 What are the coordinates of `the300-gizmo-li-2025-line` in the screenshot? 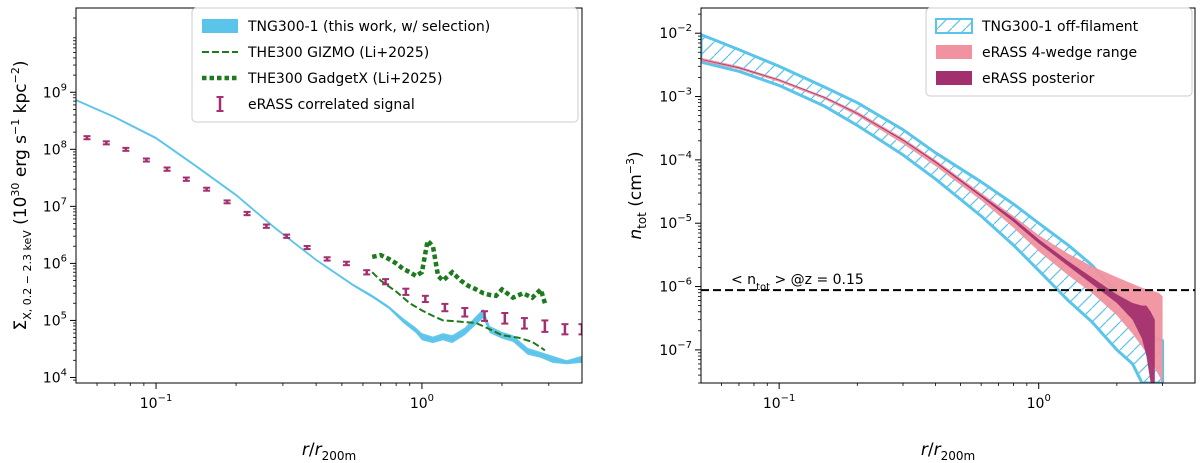 It's located at (458, 311).